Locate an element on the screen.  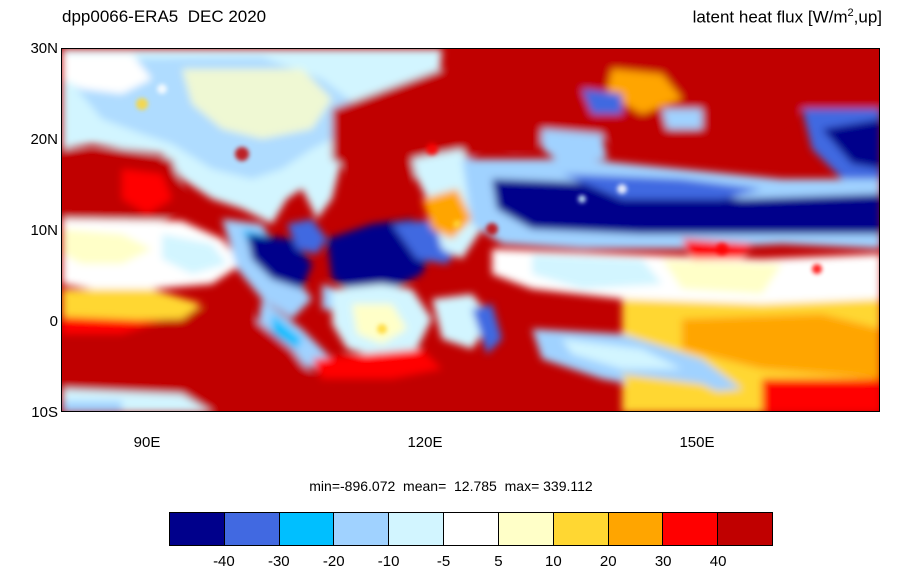
lon-label-120e: 120E is located at coordinates (425, 442).